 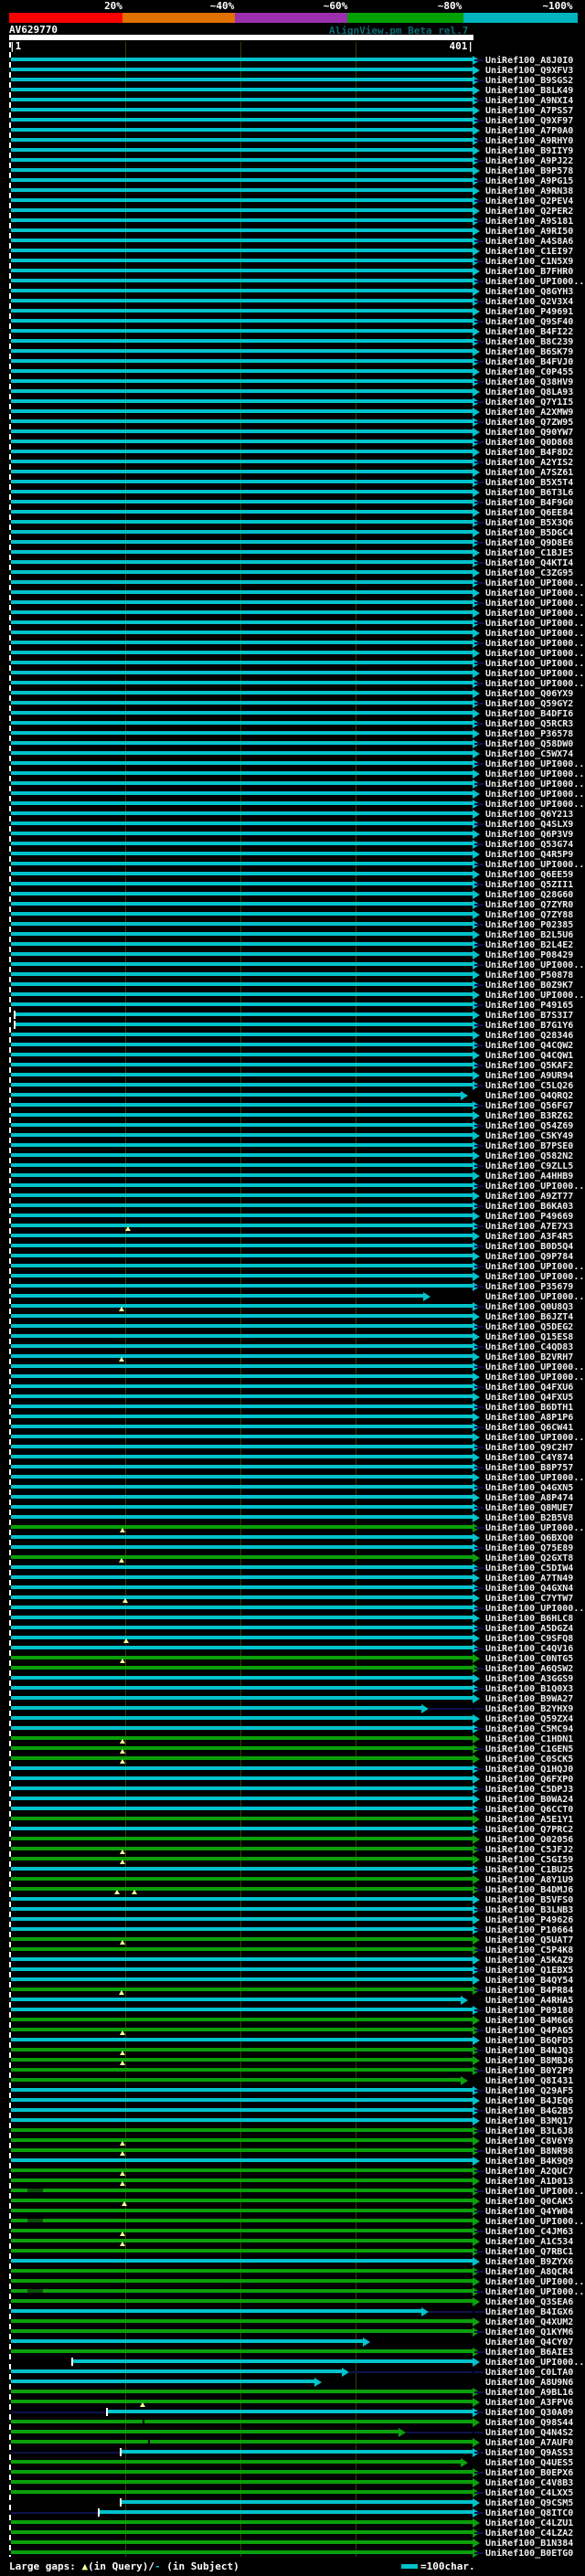 What do you see at coordinates (530, 2492) in the screenshot?
I see `hit-label: UniRef100_C4LXX5` at bounding box center [530, 2492].